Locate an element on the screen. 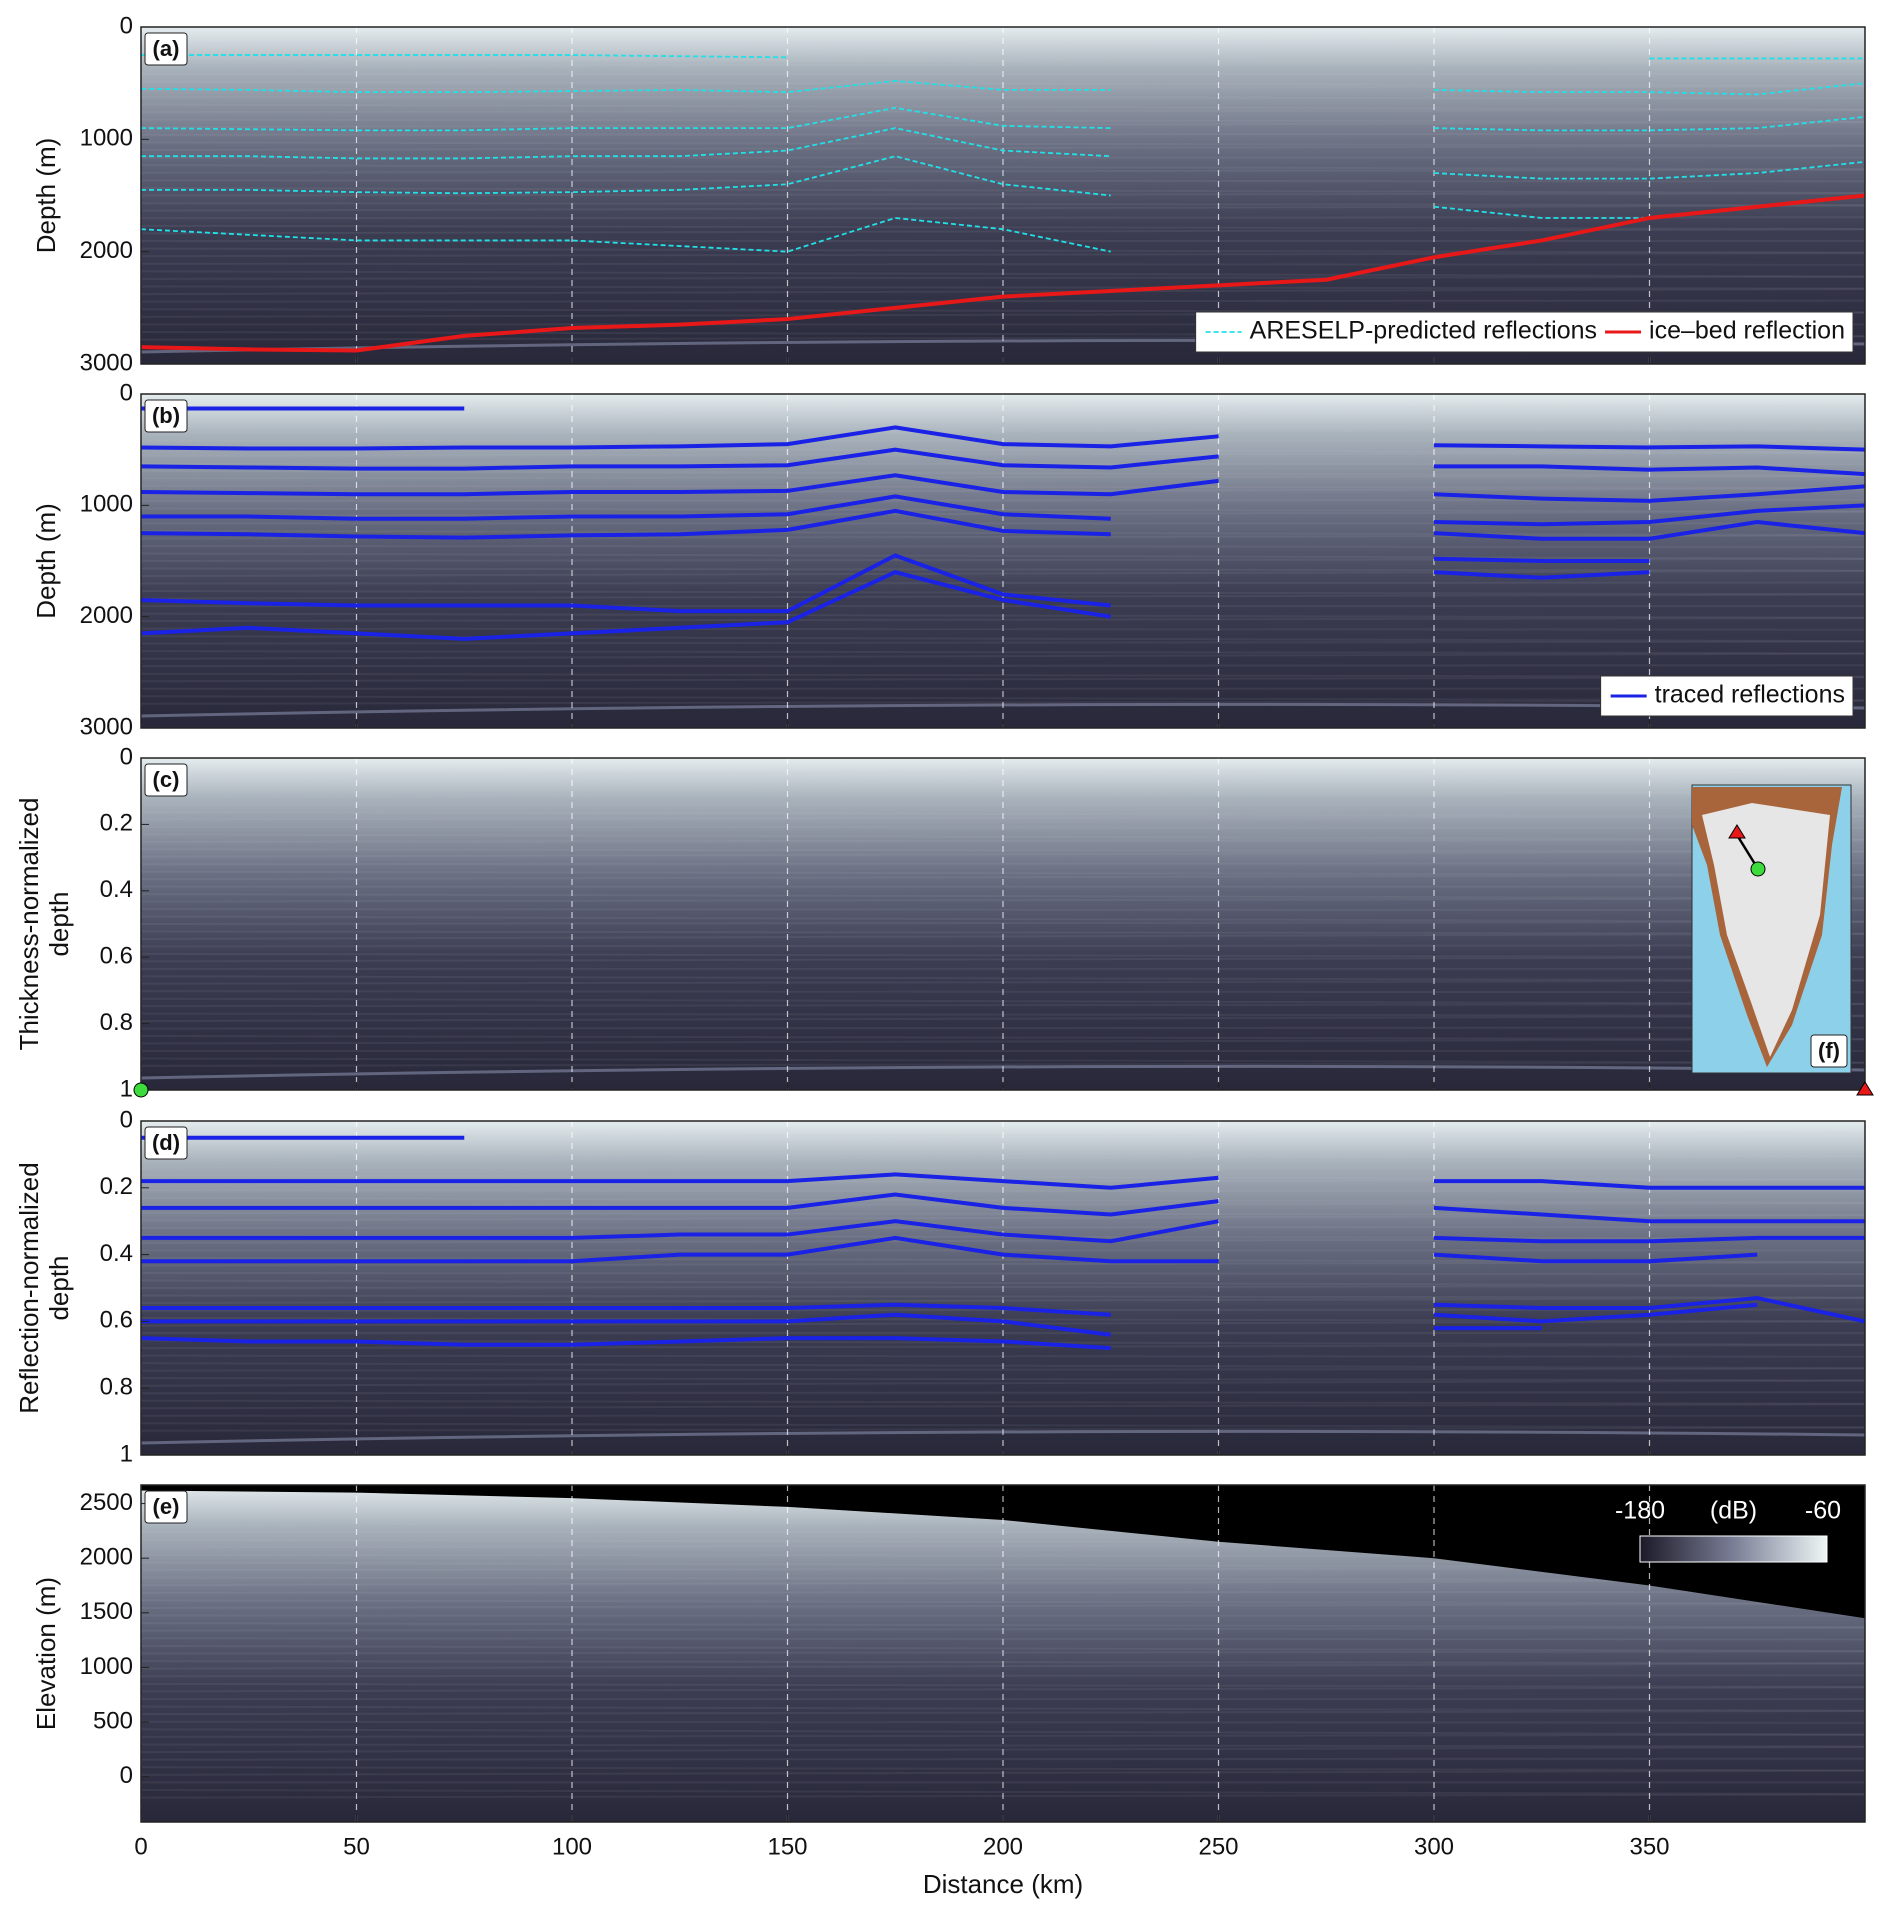  colorbar-max: -60 is located at coordinates (1823, 1511).